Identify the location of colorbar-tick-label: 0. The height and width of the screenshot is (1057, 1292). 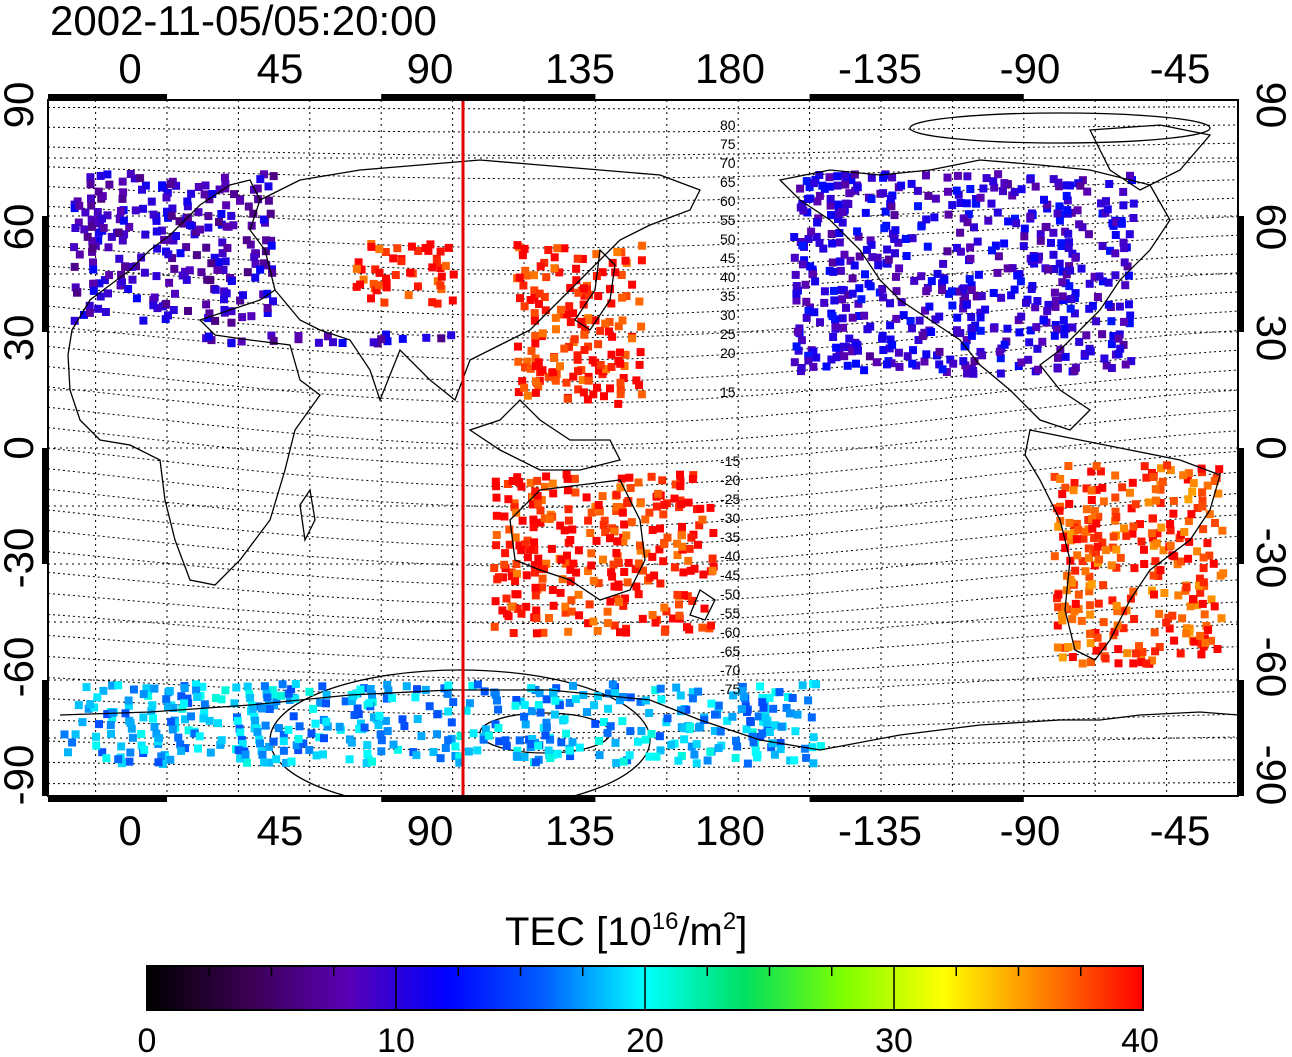
(147, 1039).